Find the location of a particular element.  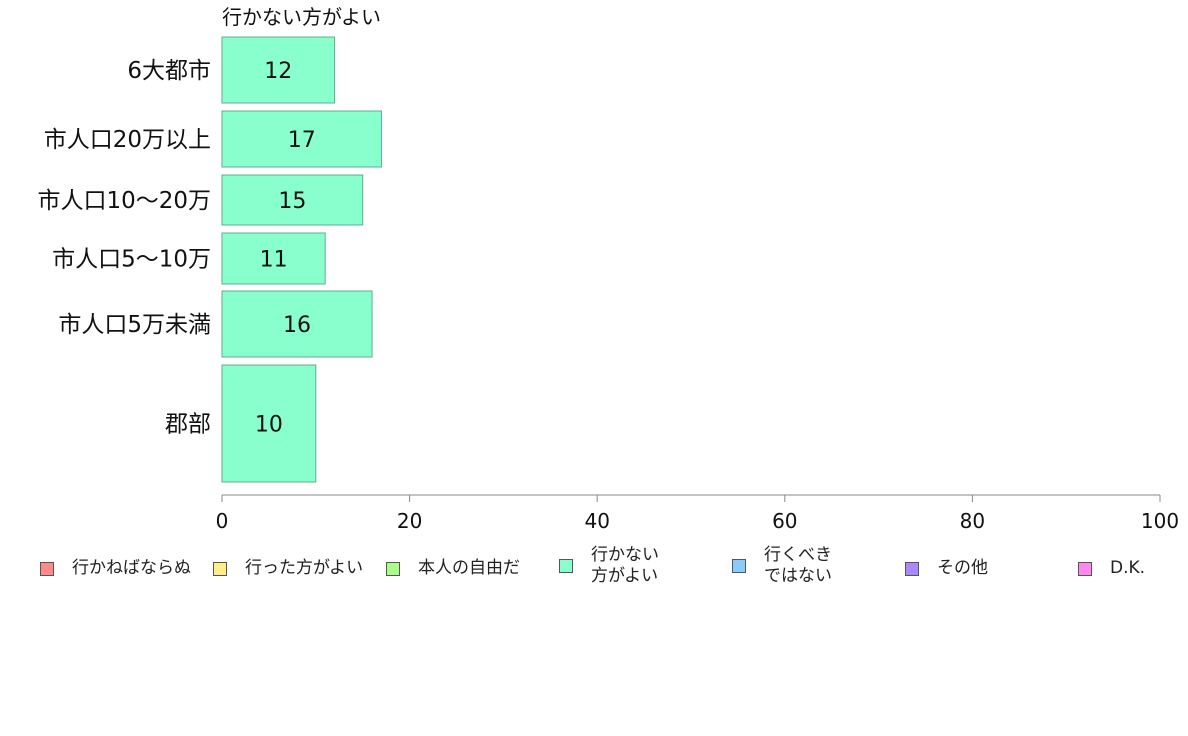

legend-label: 行った方がよい is located at coordinates (304, 568).